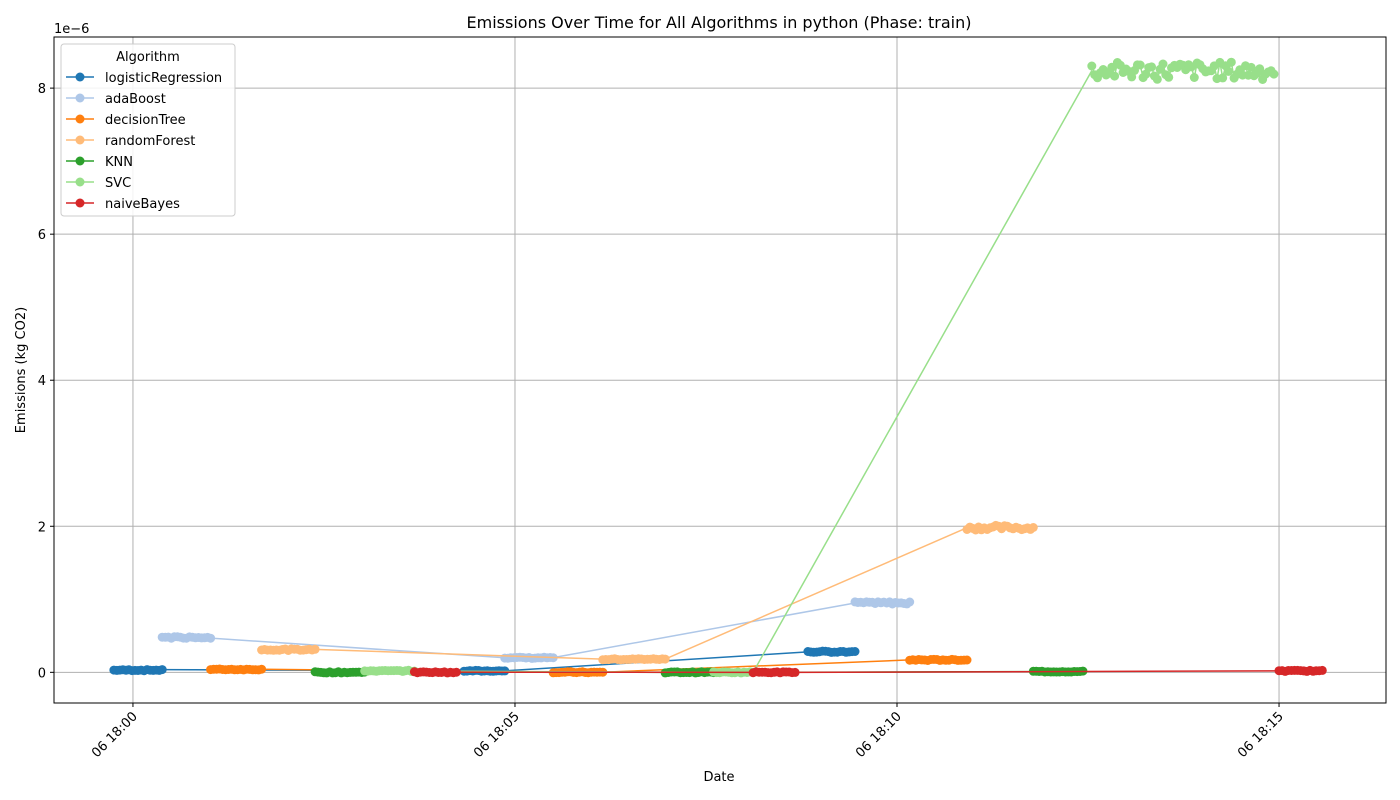 The height and width of the screenshot is (800, 1400). Describe the element at coordinates (115, 735) in the screenshot. I see `x-tick-label: 06 18:00` at that location.